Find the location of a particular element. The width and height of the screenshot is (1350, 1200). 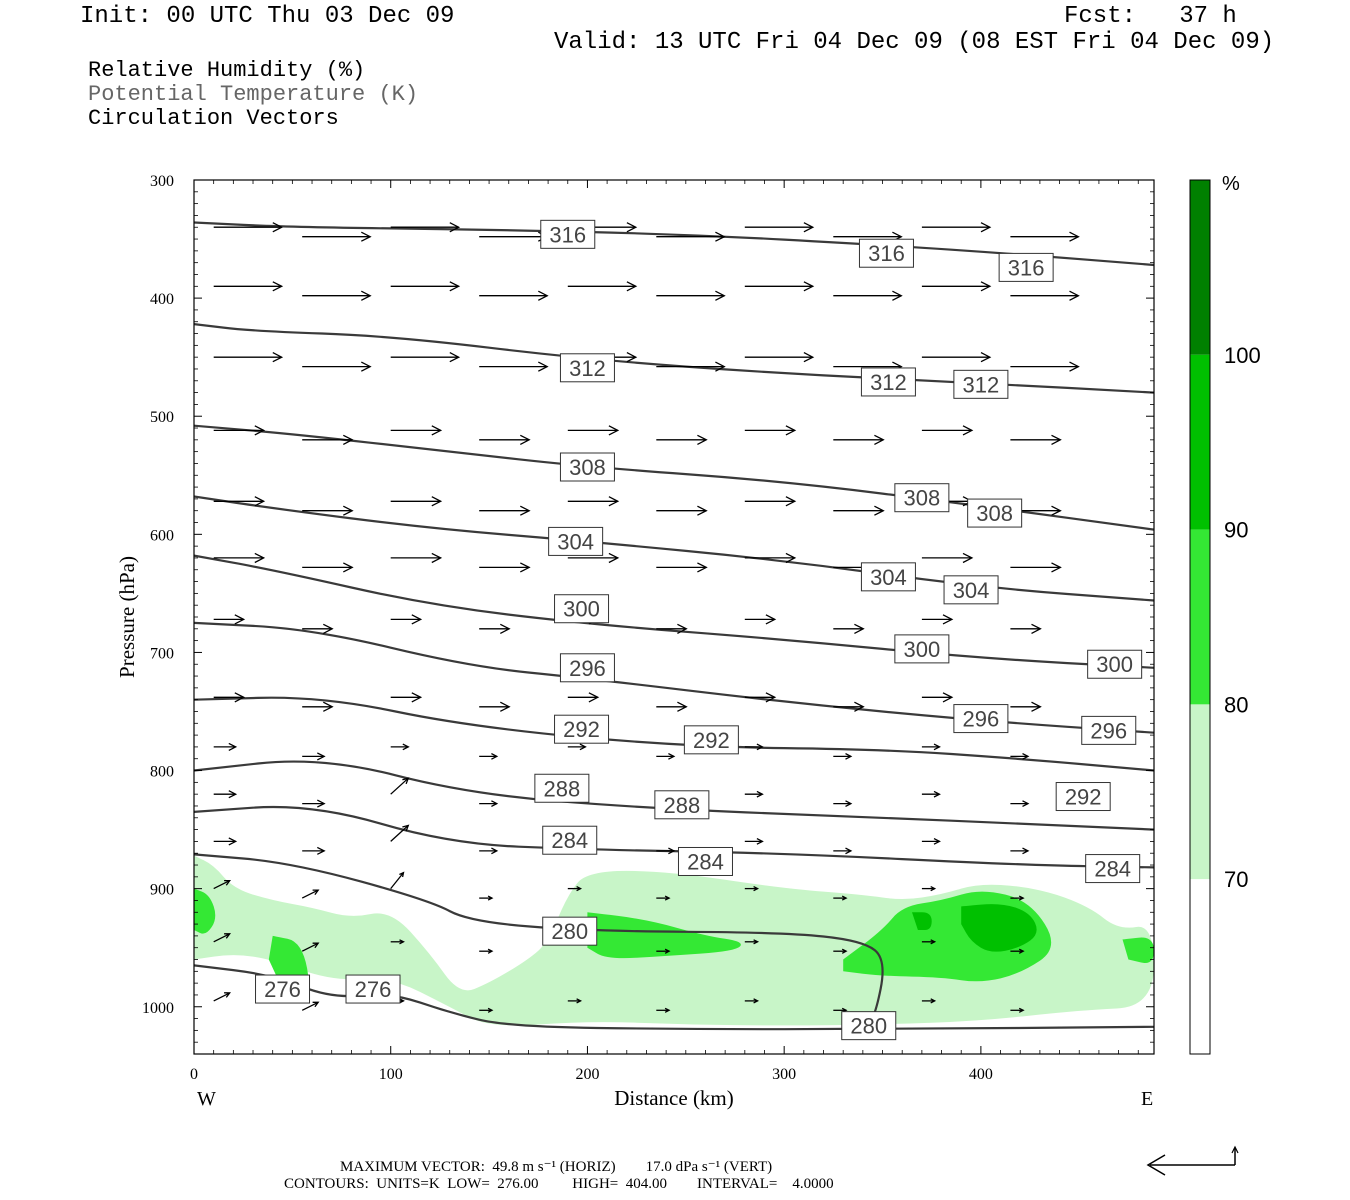

forecast-hour: Fcst: 37 h is located at coordinates (1150, 16).